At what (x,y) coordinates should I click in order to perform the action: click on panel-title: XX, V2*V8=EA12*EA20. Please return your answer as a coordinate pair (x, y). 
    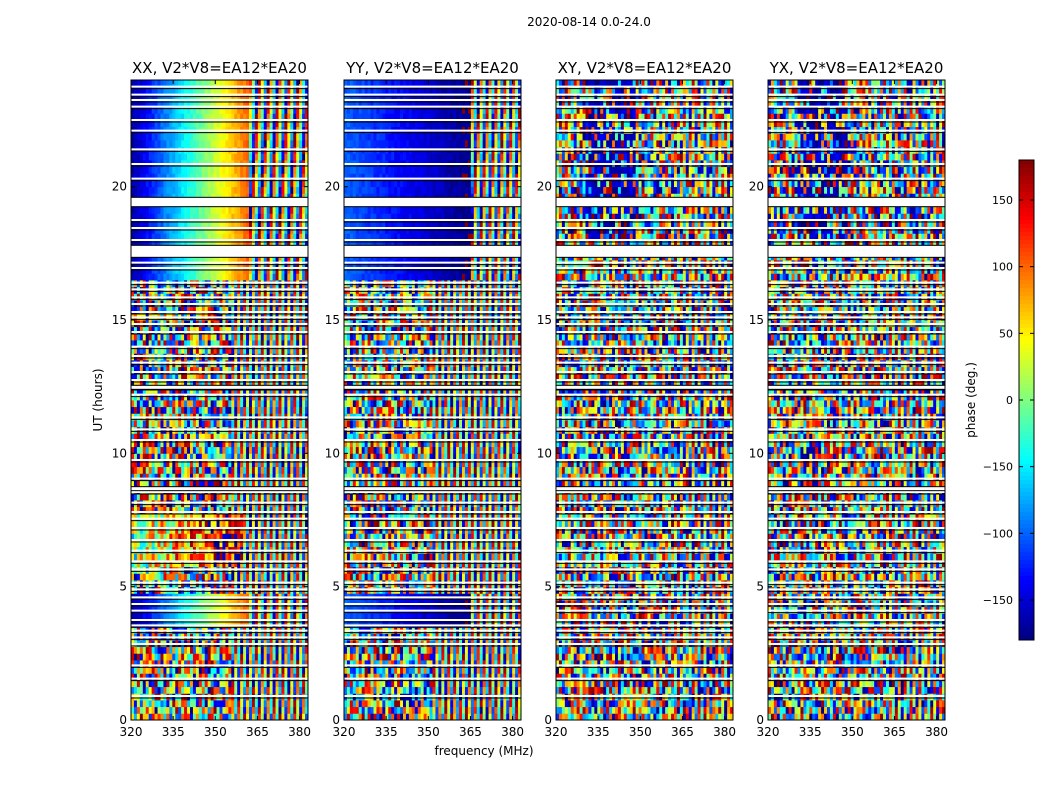
    Looking at the image, I should click on (219, 68).